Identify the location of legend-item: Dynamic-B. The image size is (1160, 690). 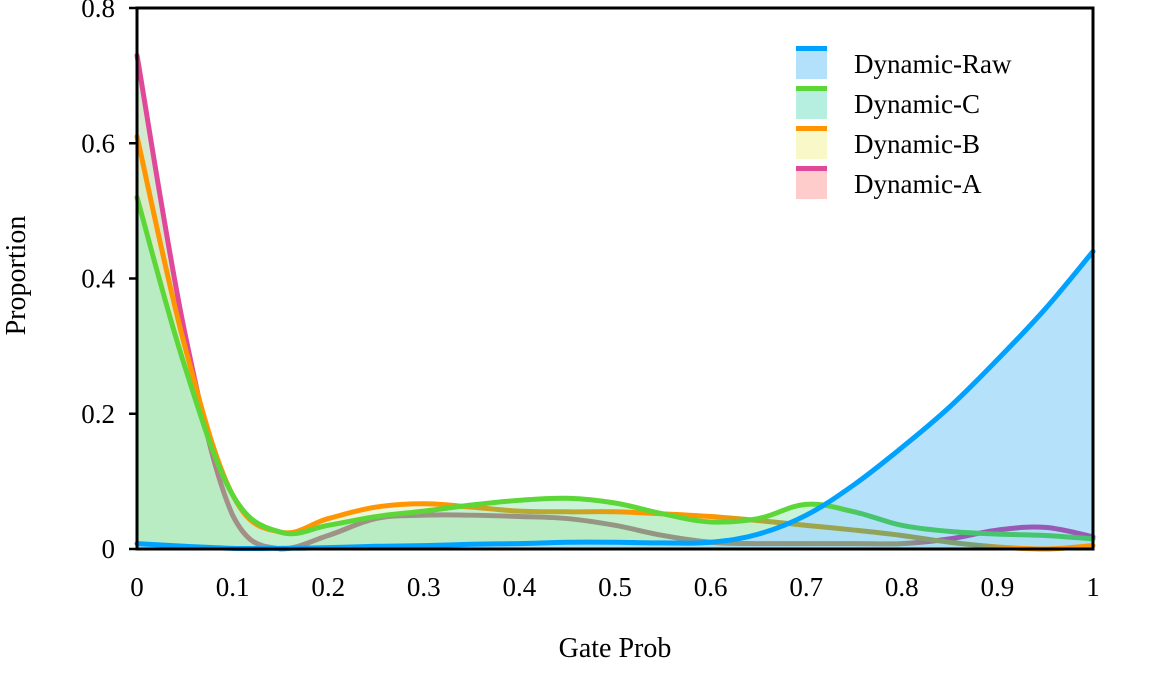
(888, 142).